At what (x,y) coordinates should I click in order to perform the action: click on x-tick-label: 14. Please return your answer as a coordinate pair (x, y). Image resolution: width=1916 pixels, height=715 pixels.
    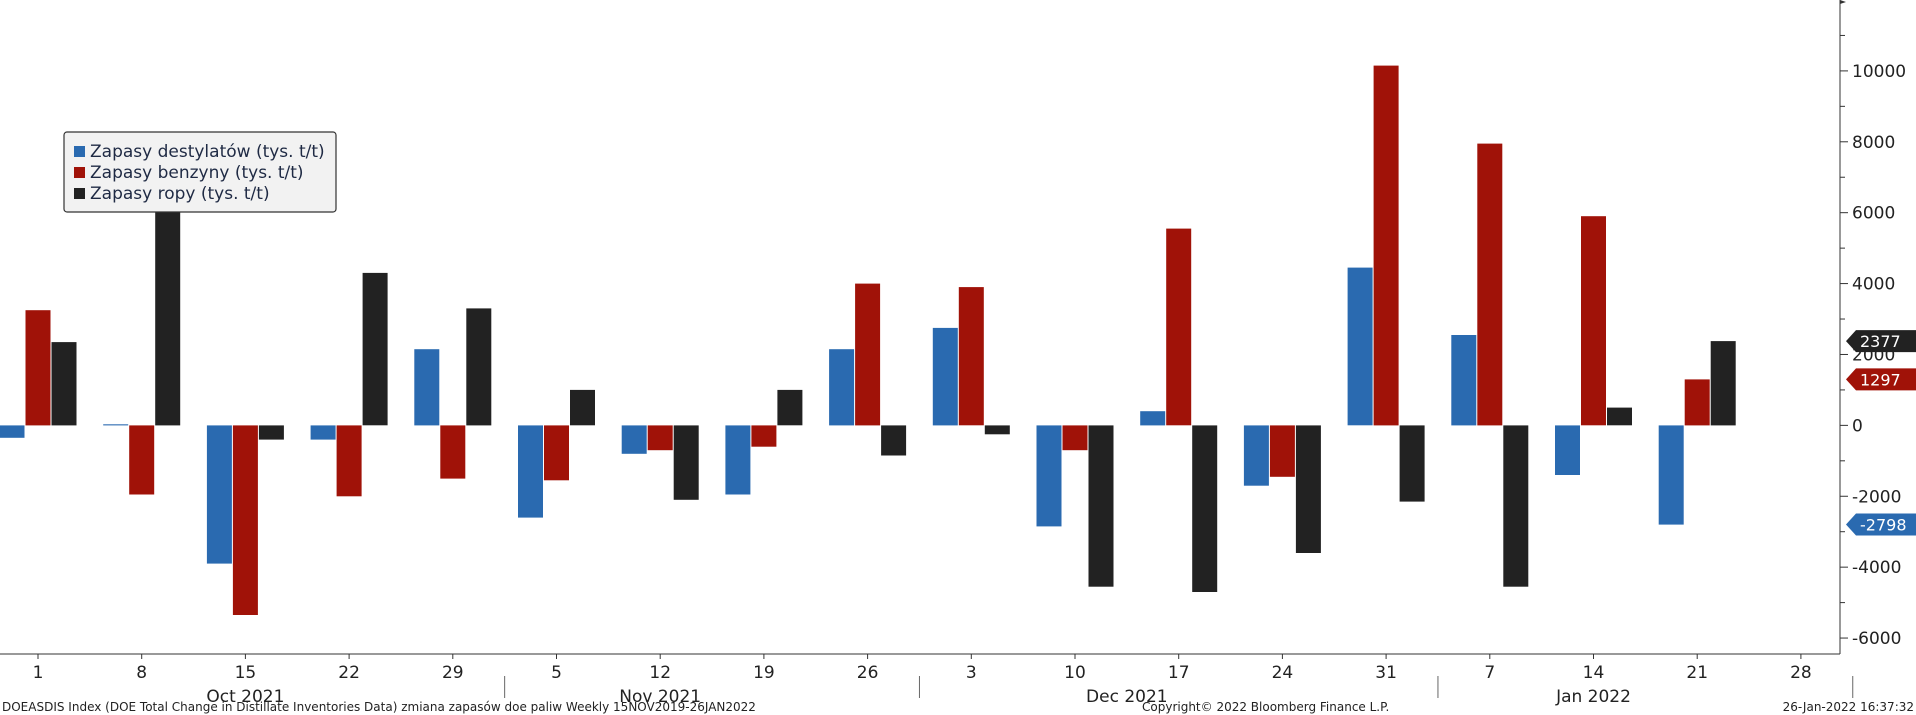
    Looking at the image, I should click on (1594, 673).